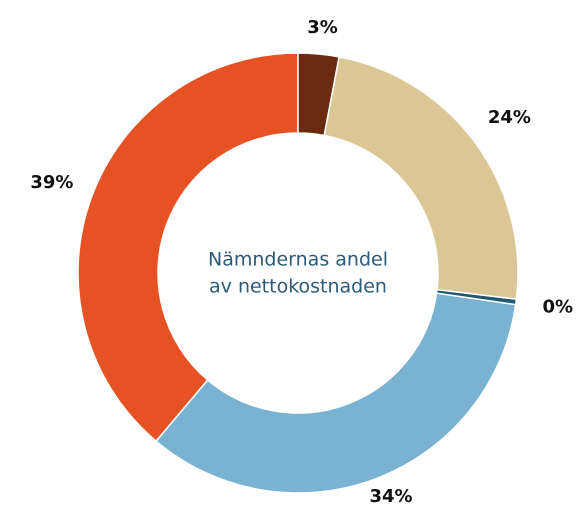  Describe the element at coordinates (298, 260) in the screenshot. I see `center-title: Nämndernas andel` at that location.